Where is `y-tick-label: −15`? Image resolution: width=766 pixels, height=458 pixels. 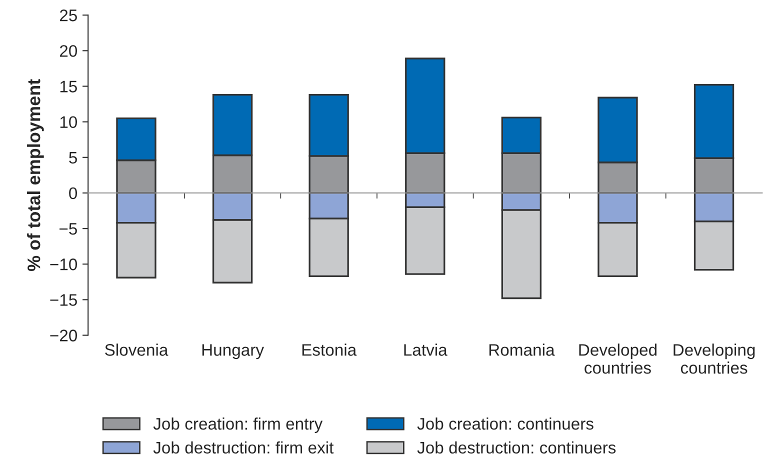
y-tick-label: −15 is located at coordinates (63, 300).